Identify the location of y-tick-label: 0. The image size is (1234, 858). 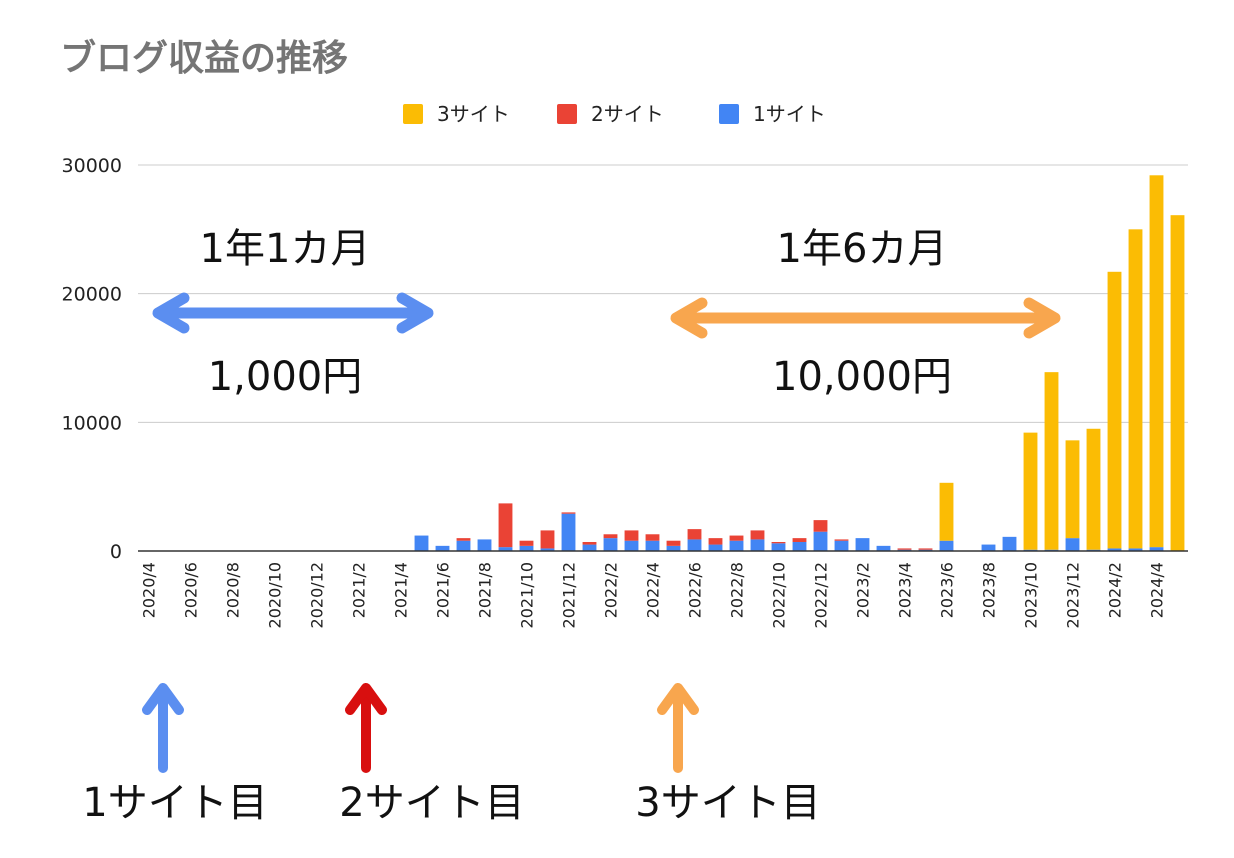
(116, 552).